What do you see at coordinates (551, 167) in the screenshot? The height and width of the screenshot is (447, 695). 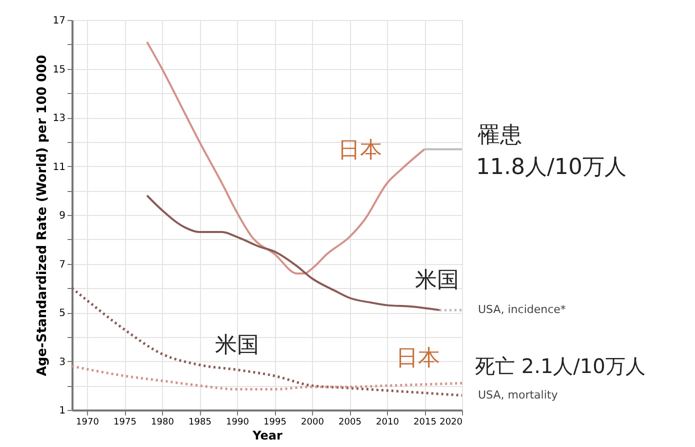 I see `text: 11.8人/10万人` at bounding box center [551, 167].